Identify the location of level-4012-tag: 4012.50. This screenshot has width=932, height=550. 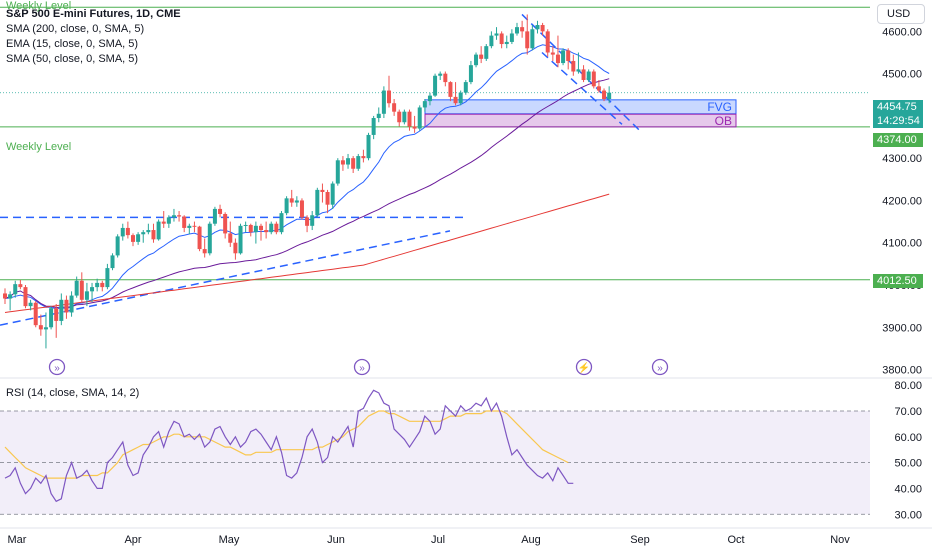
(898, 281).